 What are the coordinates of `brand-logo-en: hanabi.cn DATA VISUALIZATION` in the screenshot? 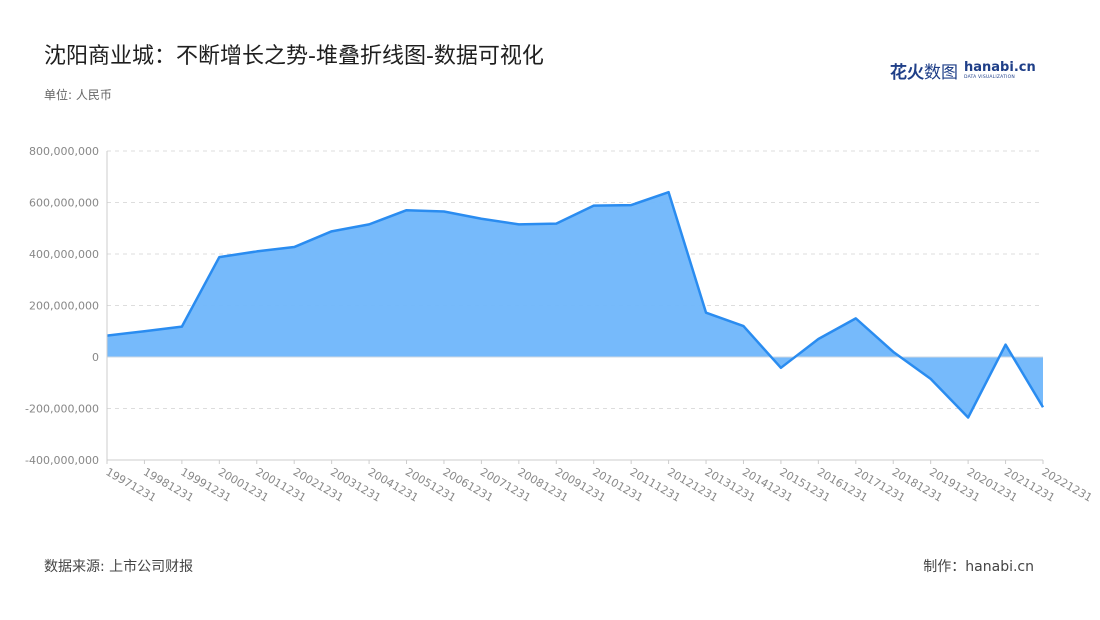 It's located at (1000, 71).